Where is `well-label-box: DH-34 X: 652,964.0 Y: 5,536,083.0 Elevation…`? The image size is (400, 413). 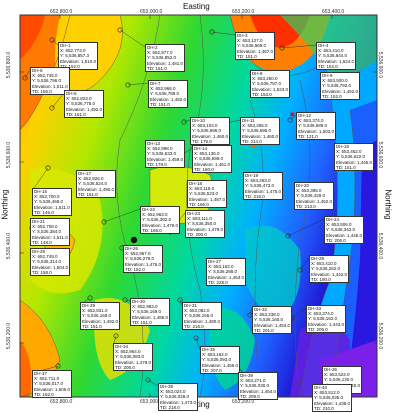 well-label-box: DH-34 X: 652,964.0 Y: 5,536,083.0 Elevation… is located at coordinates (133, 357).